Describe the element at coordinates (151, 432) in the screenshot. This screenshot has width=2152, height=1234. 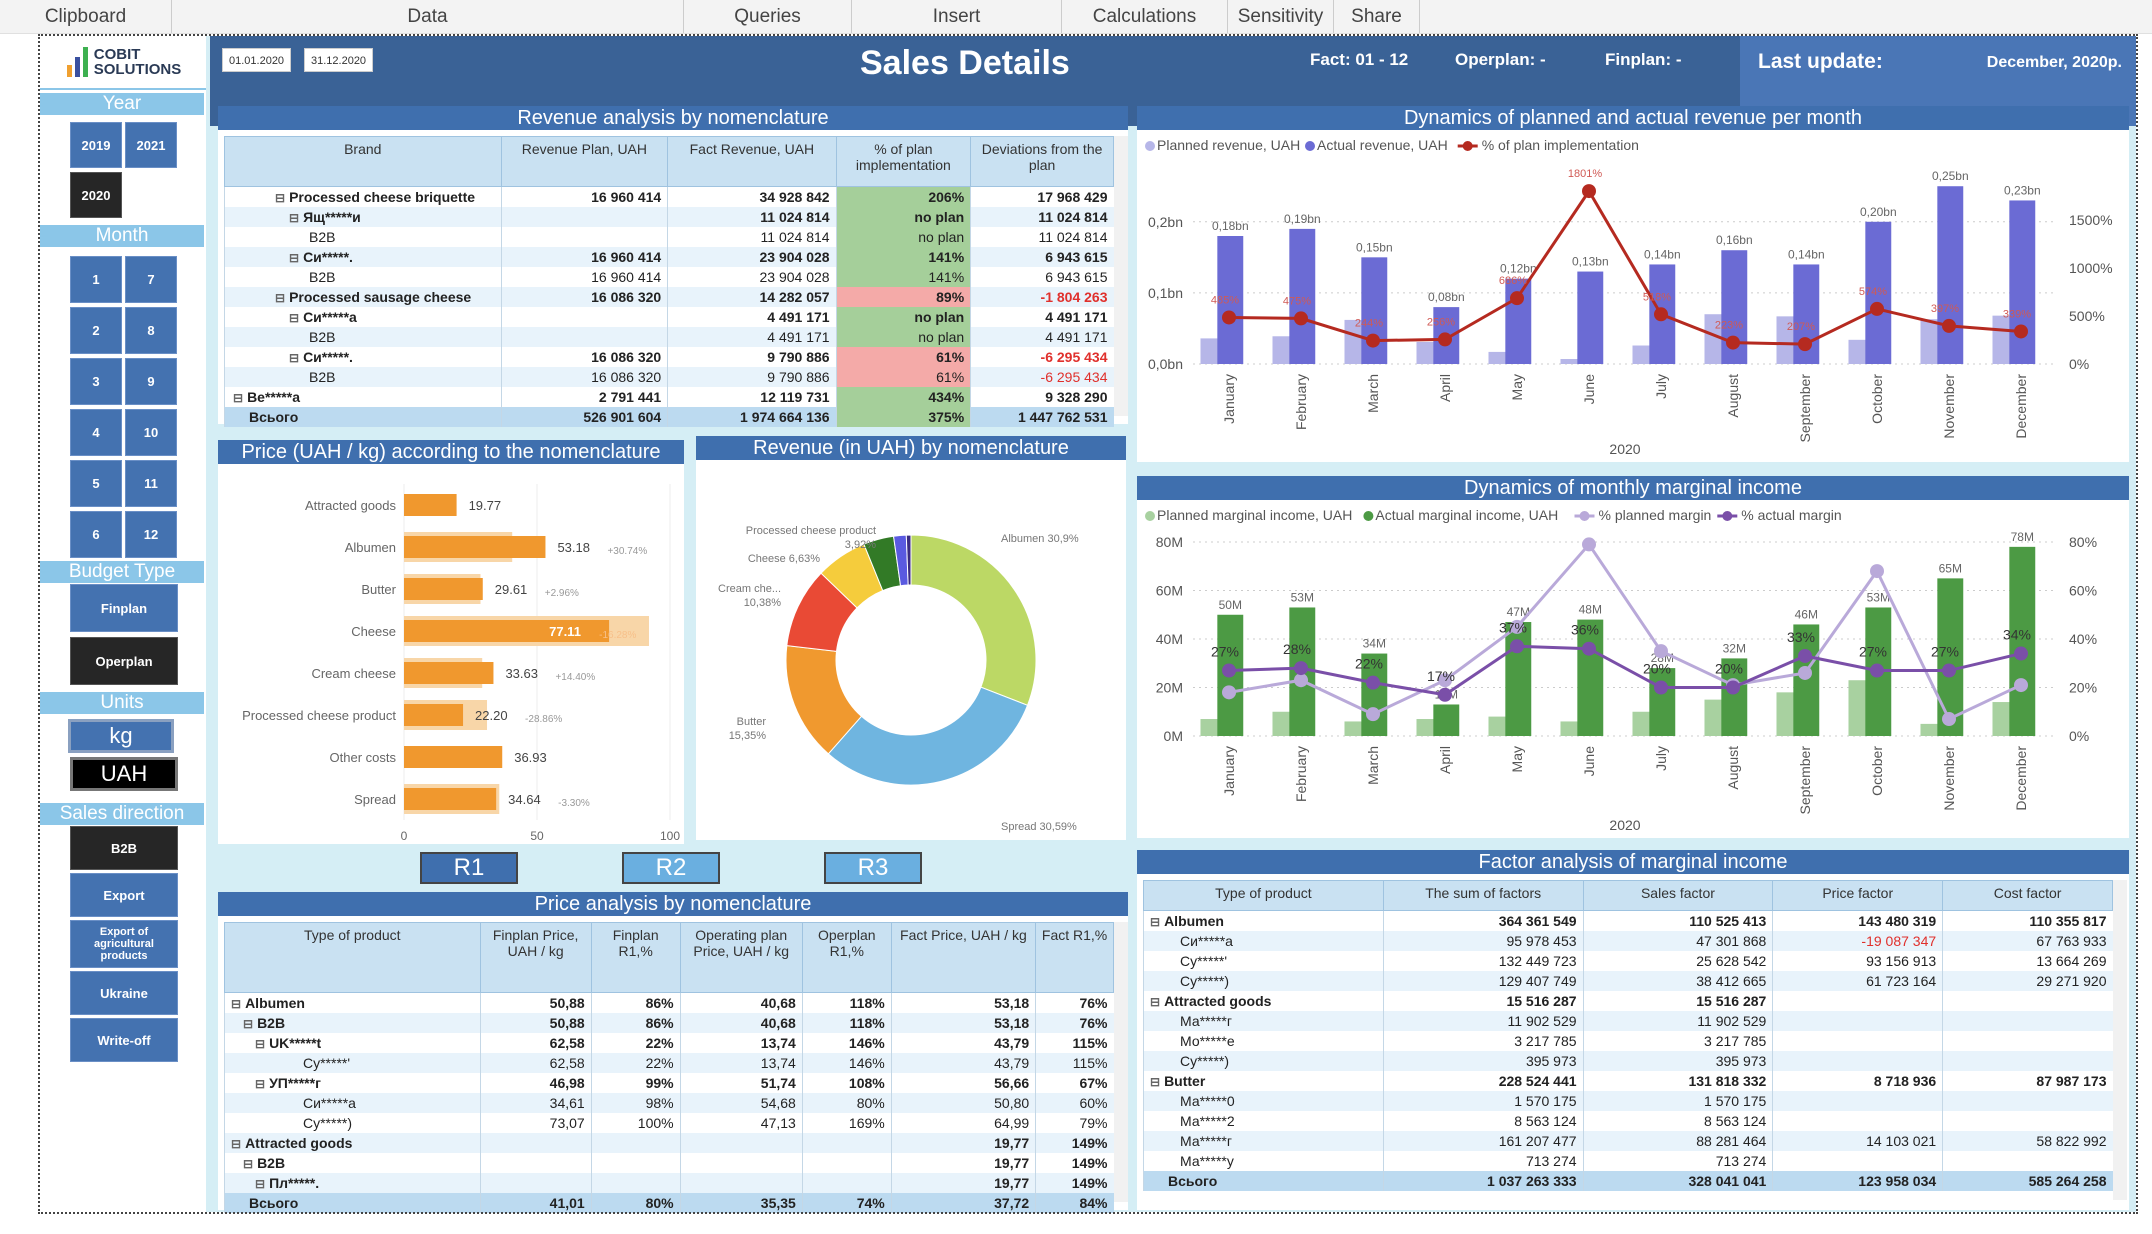
I see `month-10-button: 10` at that location.